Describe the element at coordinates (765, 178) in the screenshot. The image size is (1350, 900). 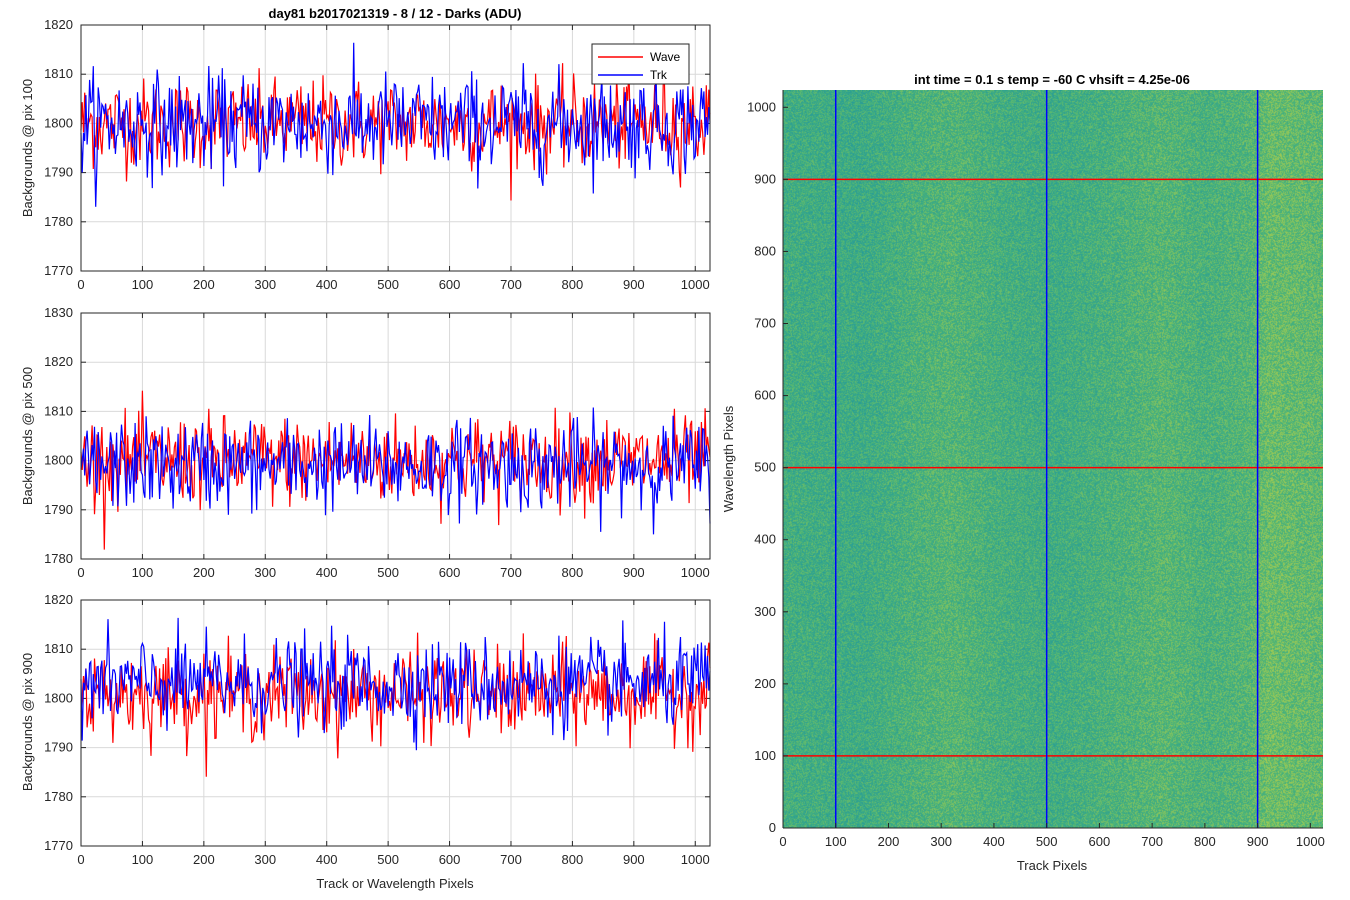
I see `heatmap-y-tick-label: 900` at that location.